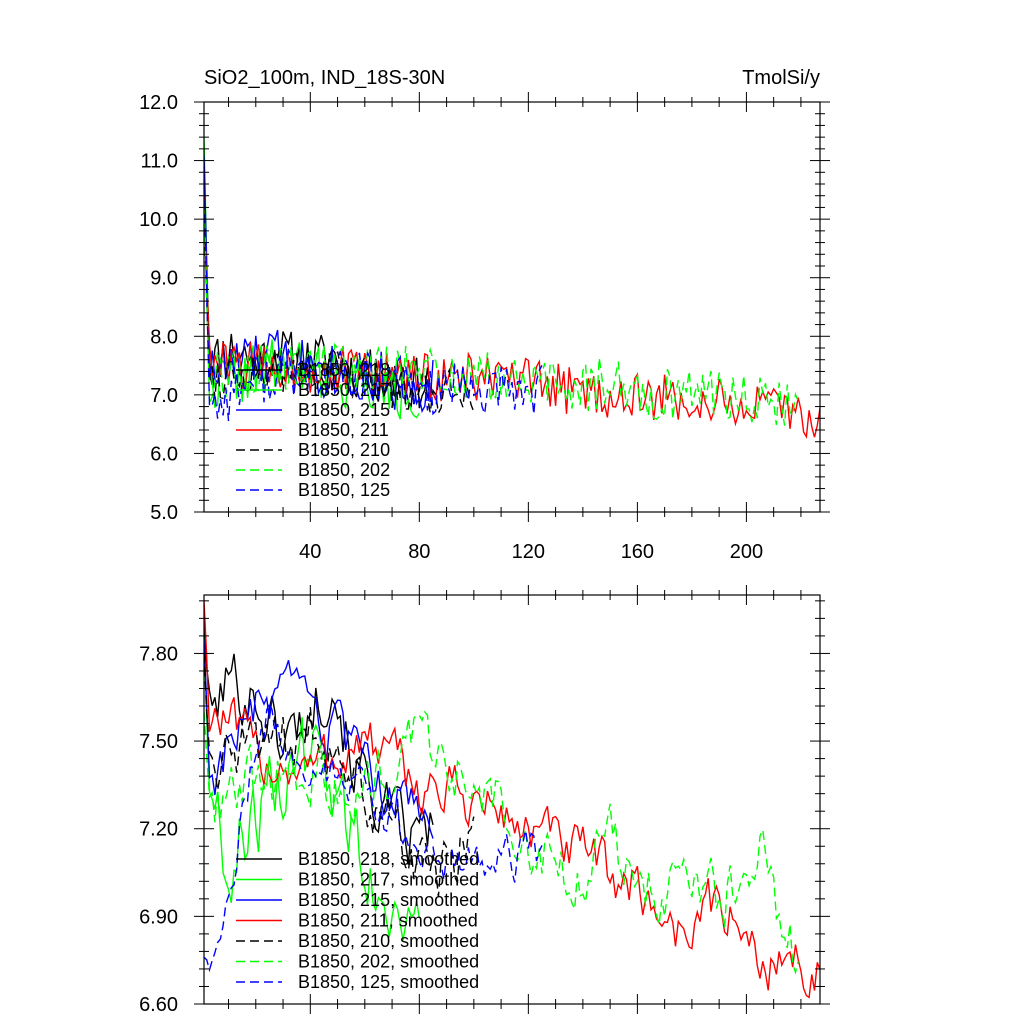  What do you see at coordinates (388, 962) in the screenshot?
I see `legend-label-5: B1850, 202, smoothed` at bounding box center [388, 962].